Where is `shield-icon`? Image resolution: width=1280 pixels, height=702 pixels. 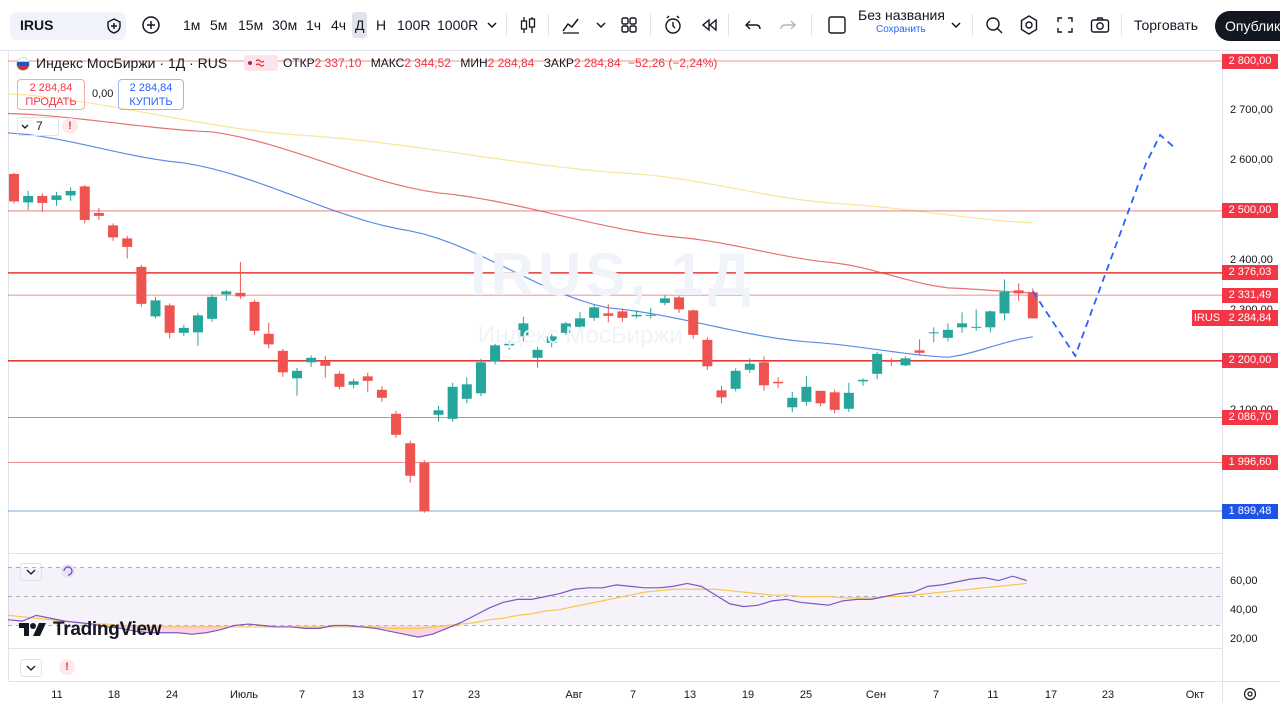 shield-icon is located at coordinates (114, 26).